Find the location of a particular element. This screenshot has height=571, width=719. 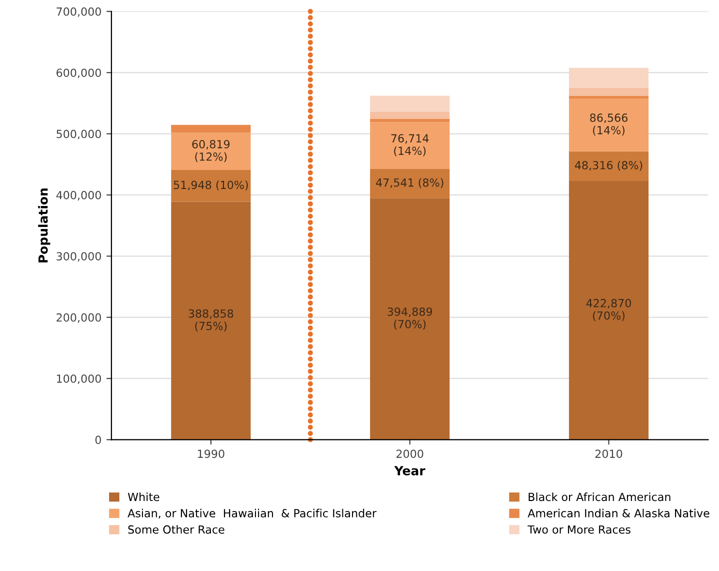

data-label: 422,870 (70%) is located at coordinates (608, 310).